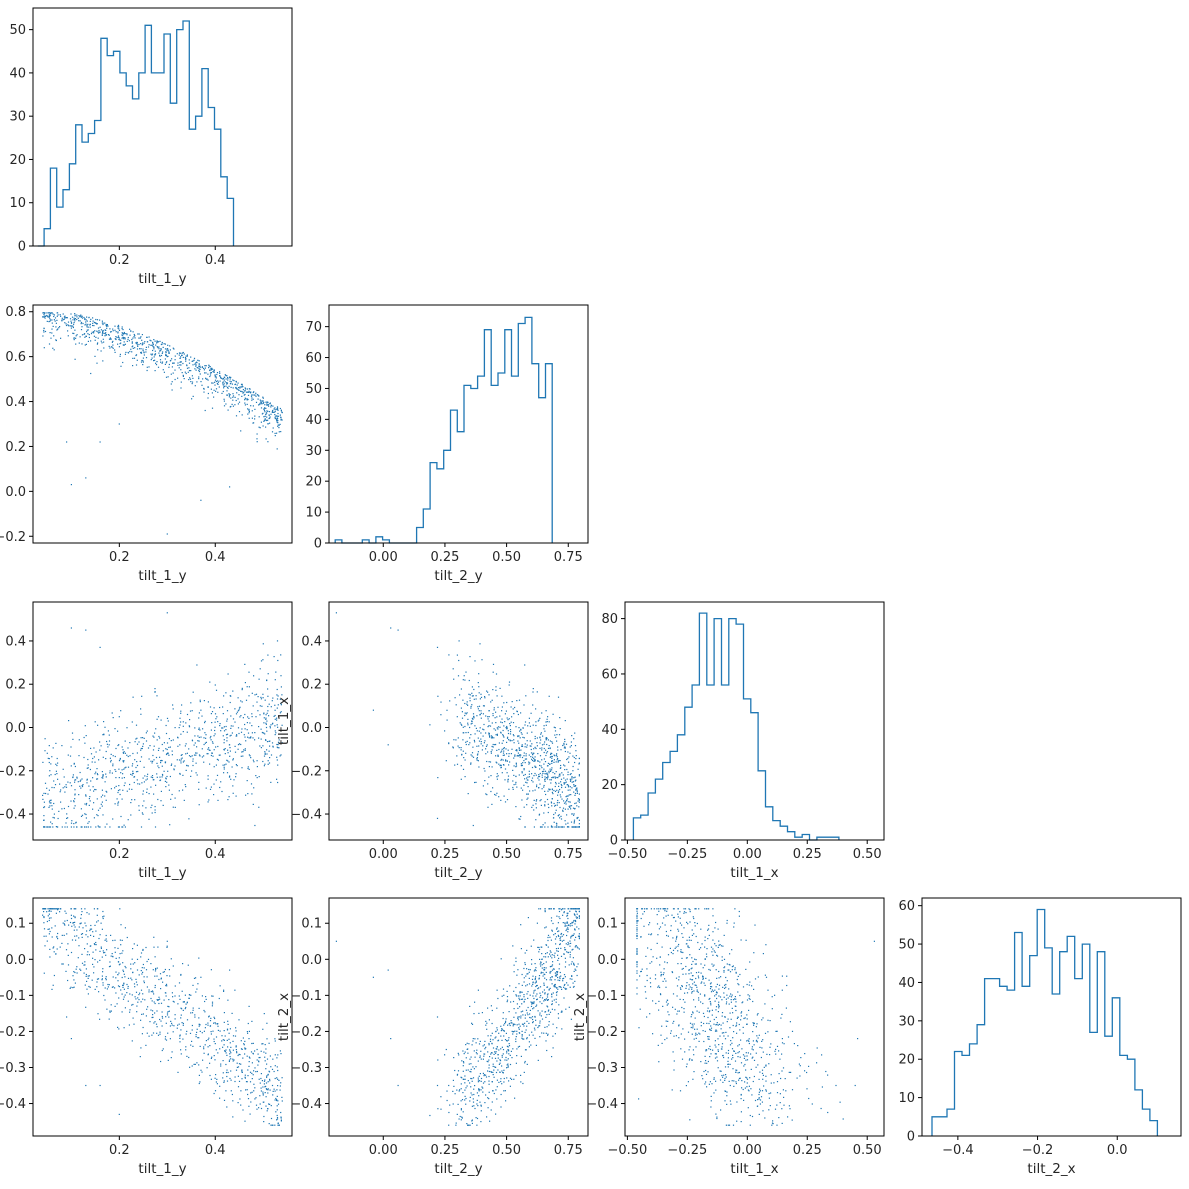 The width and height of the screenshot is (1189, 1189). Describe the element at coordinates (15, 402) in the screenshot. I see `y-tick-label: 0.4` at that location.